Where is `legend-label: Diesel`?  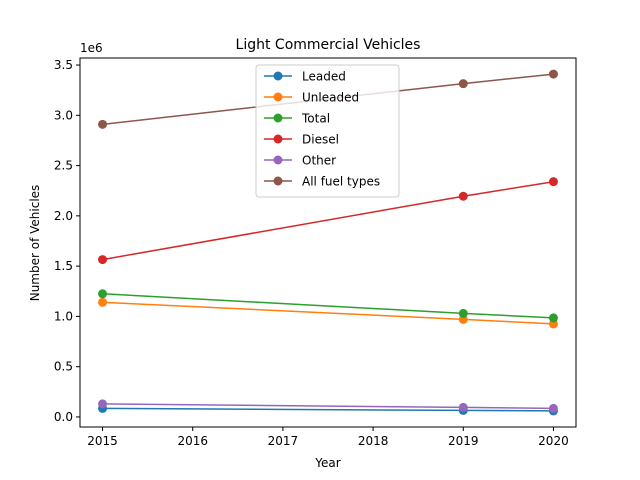 legend-label: Diesel is located at coordinates (320, 140).